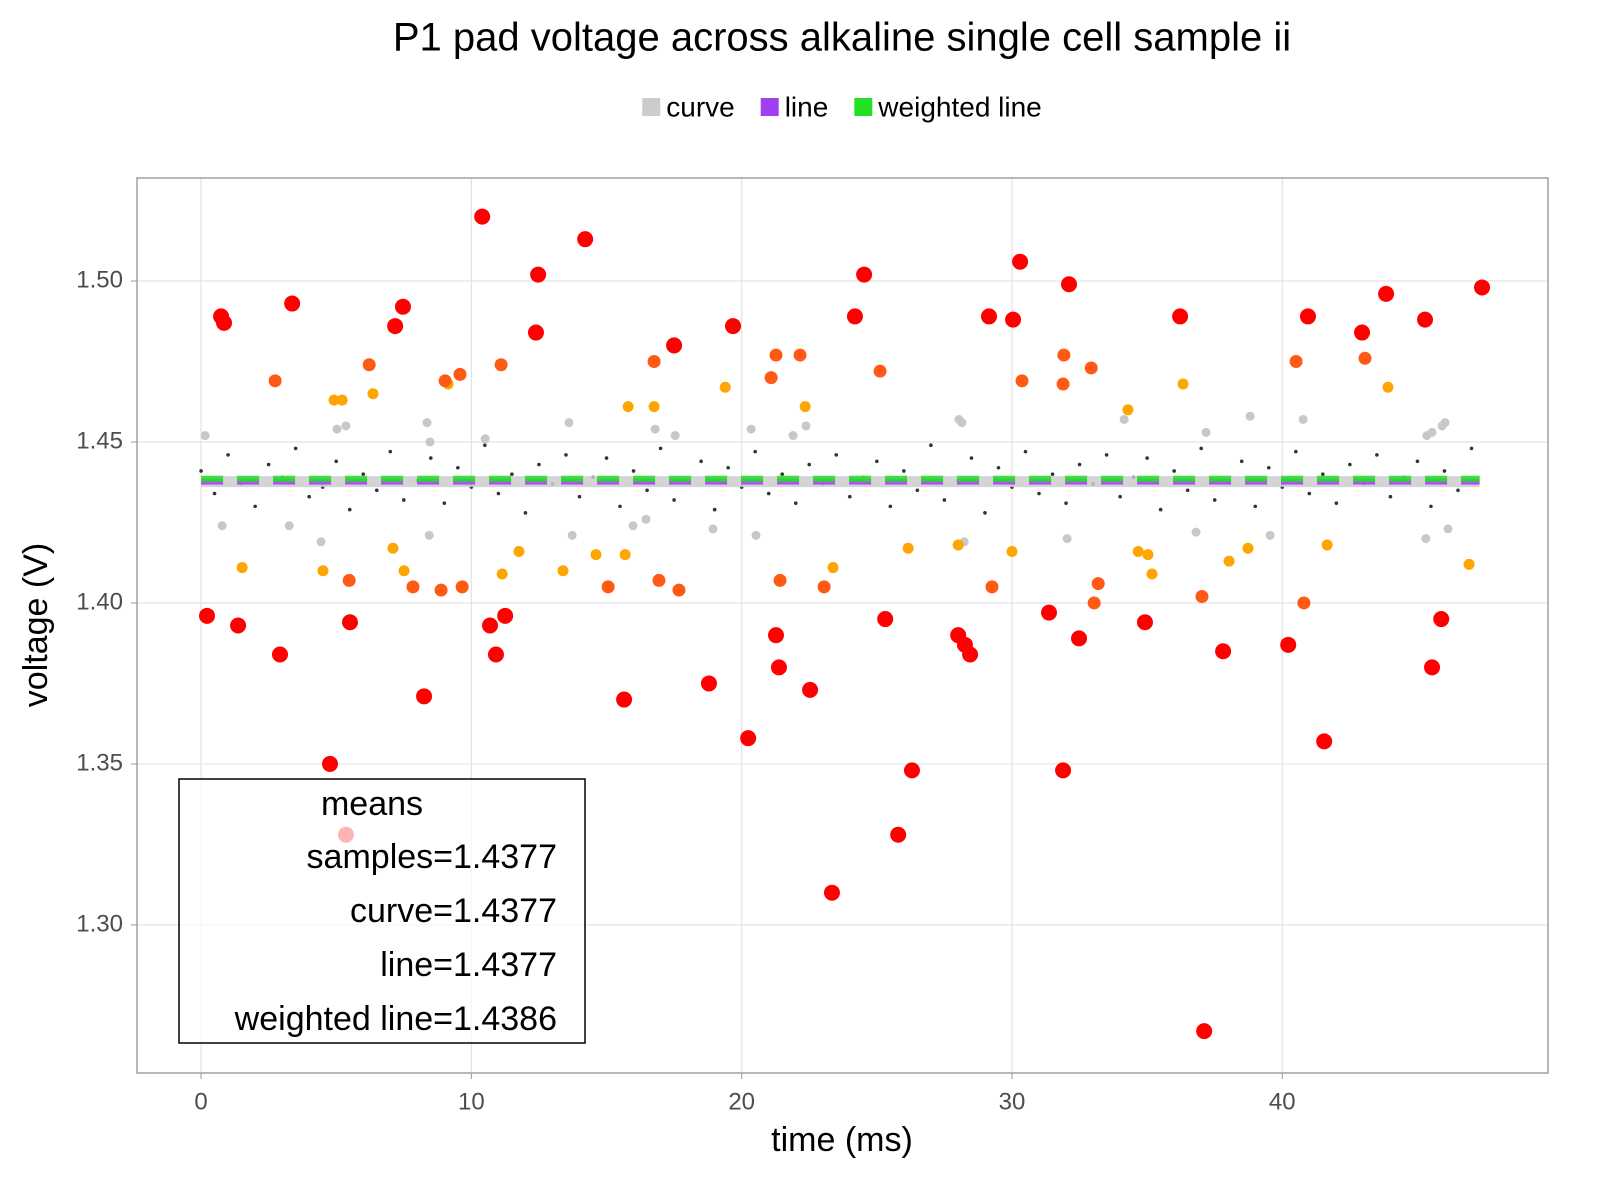 The width and height of the screenshot is (1600, 1200). What do you see at coordinates (826, 479) in the screenshot?
I see `point-group` at bounding box center [826, 479].